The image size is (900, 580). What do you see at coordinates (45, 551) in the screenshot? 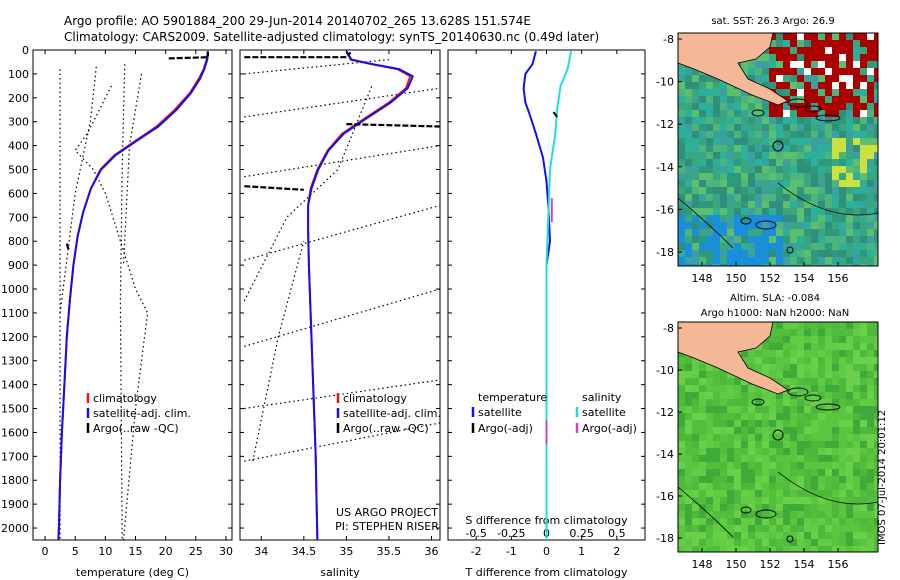
I see `temperature-tick-label: 0` at bounding box center [45, 551].